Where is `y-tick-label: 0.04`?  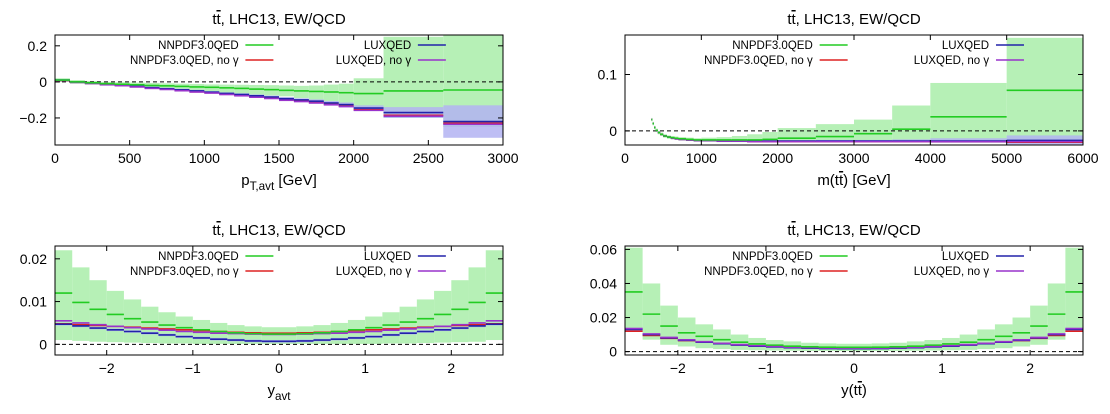 y-tick-label: 0.04 is located at coordinates (603, 283).